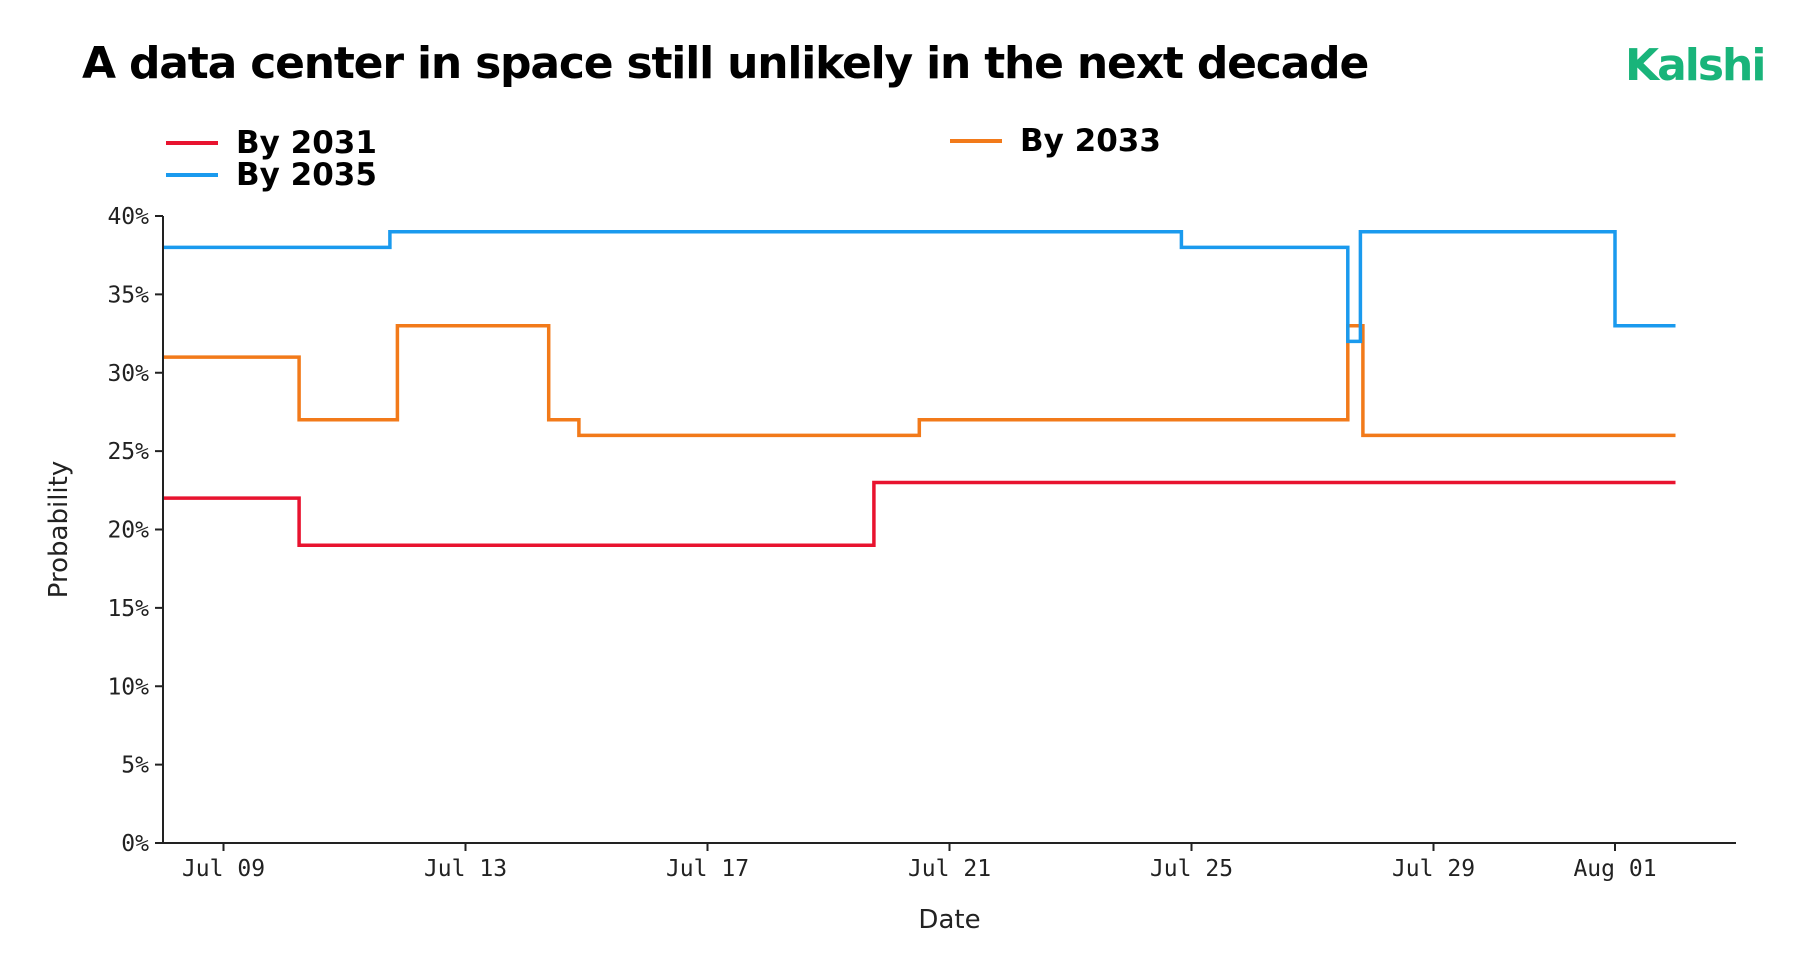  What do you see at coordinates (1191, 869) in the screenshot?
I see `x-tick-label: Jul 25` at bounding box center [1191, 869].